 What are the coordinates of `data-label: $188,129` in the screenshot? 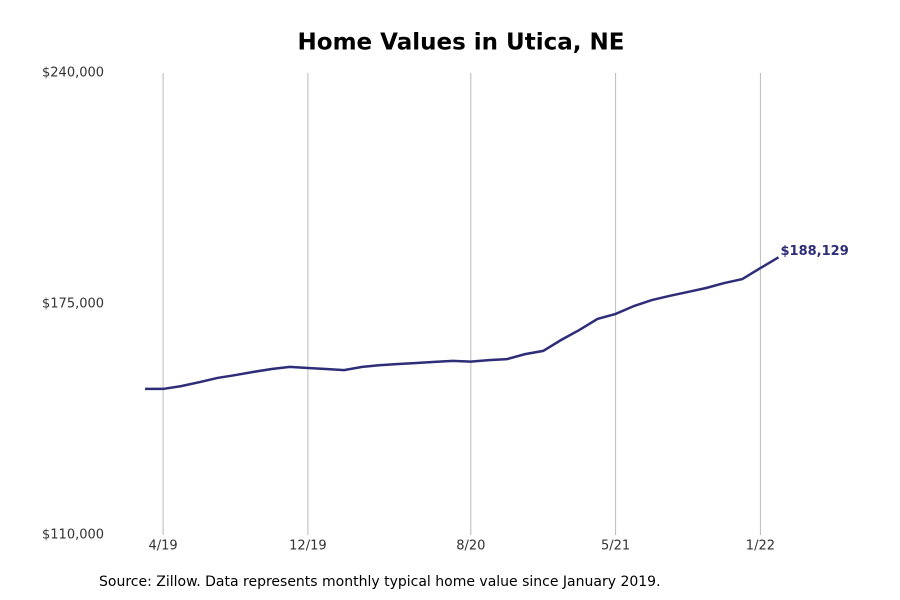 It's located at (815, 251).